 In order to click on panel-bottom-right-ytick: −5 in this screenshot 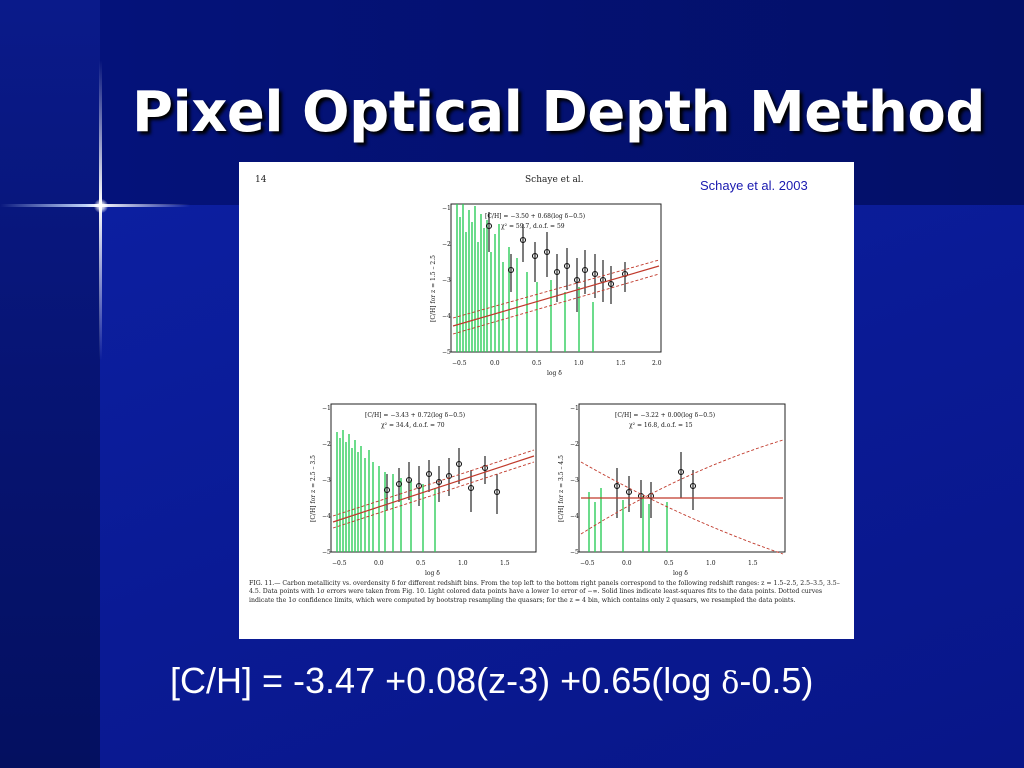, I will do `click(574, 552)`.